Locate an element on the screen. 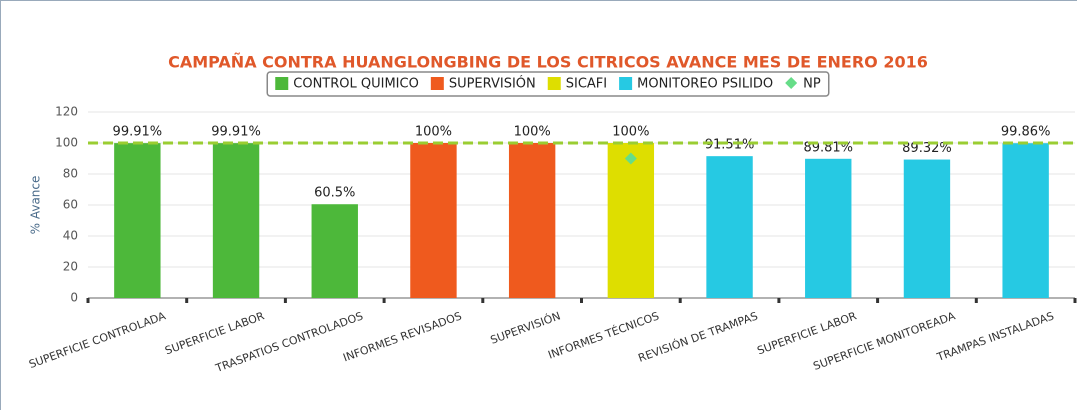  y-tick-label: 100 is located at coordinates (66, 143).